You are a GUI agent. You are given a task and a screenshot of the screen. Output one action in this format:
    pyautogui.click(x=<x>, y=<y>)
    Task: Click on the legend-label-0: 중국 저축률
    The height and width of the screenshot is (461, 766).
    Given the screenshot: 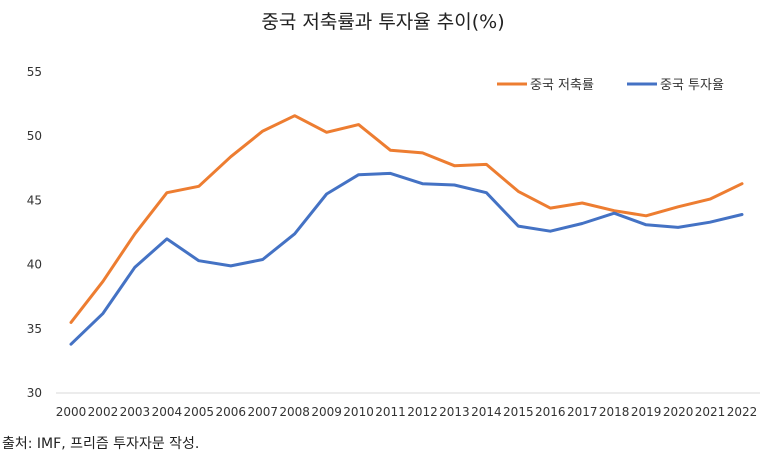 What is the action you would take?
    pyautogui.click(x=562, y=85)
    